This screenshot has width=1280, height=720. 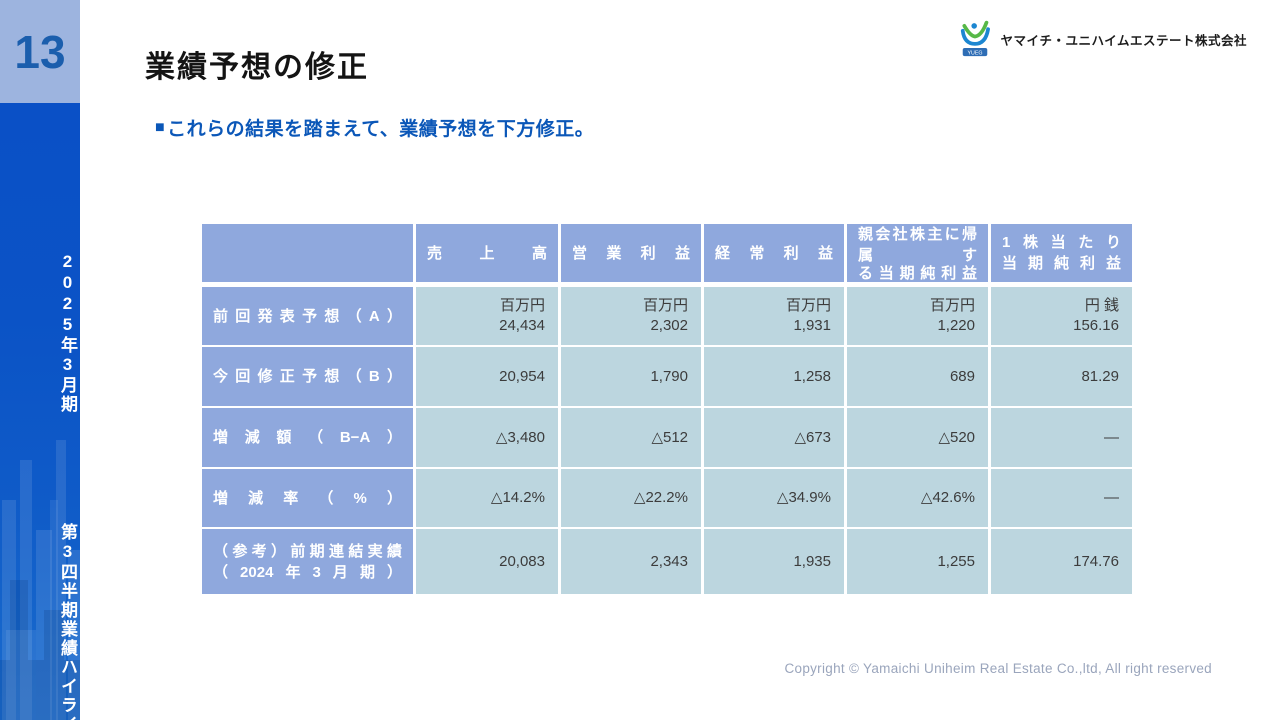 What do you see at coordinates (774, 498) in the screenshot?
I see `table-cell: △34.9%` at bounding box center [774, 498].